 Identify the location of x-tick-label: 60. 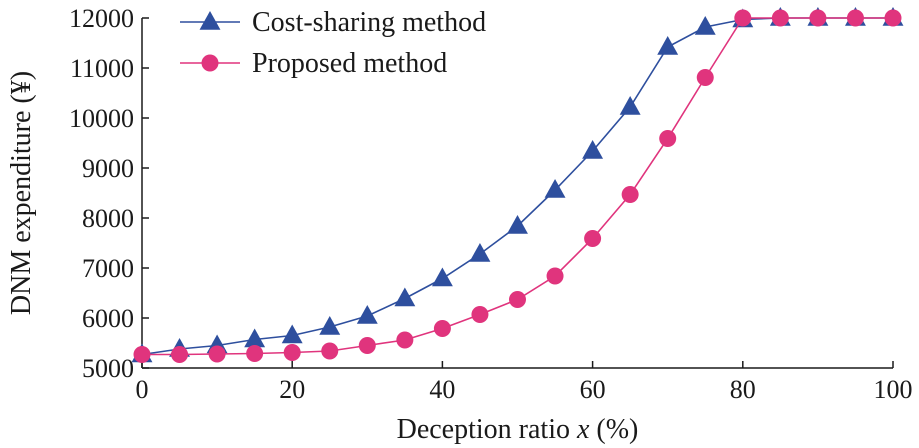
(593, 389).